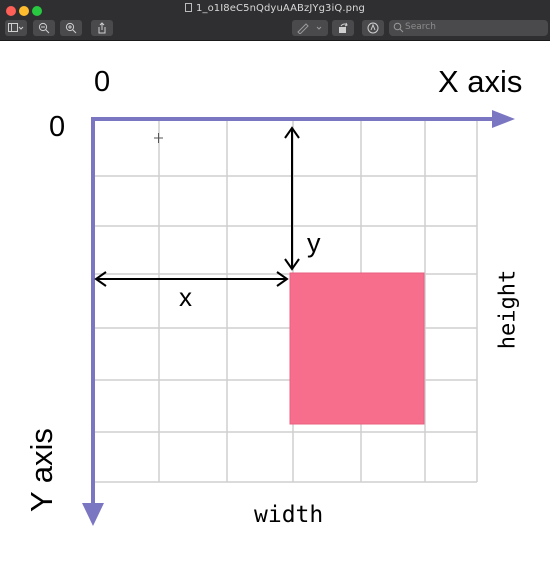  I want to click on x-offset-arrow, so click(191, 279).